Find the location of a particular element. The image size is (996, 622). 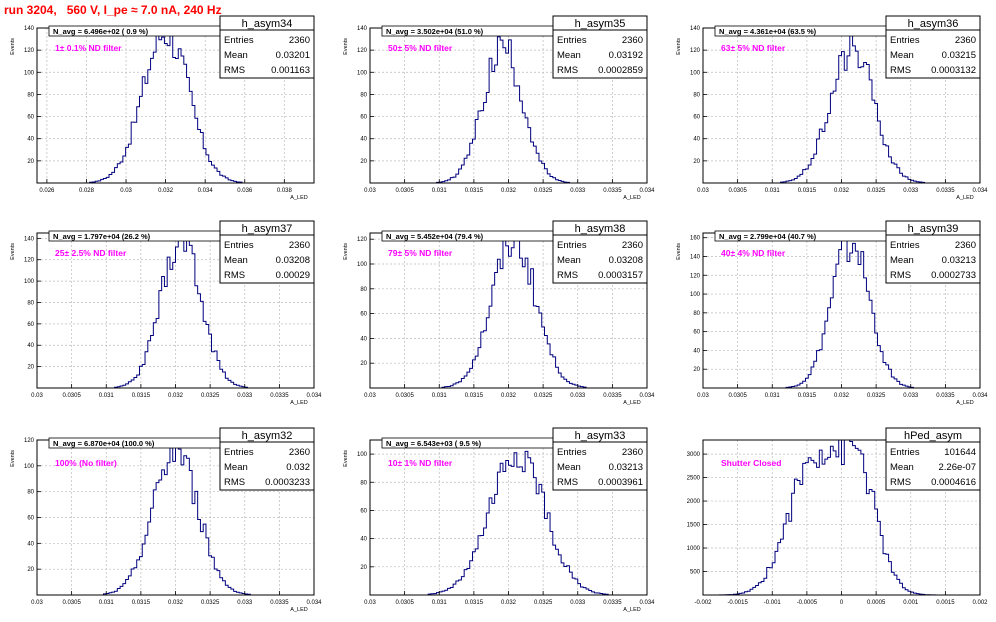

x-tick-label: -0.0015 is located at coordinates (737, 603).